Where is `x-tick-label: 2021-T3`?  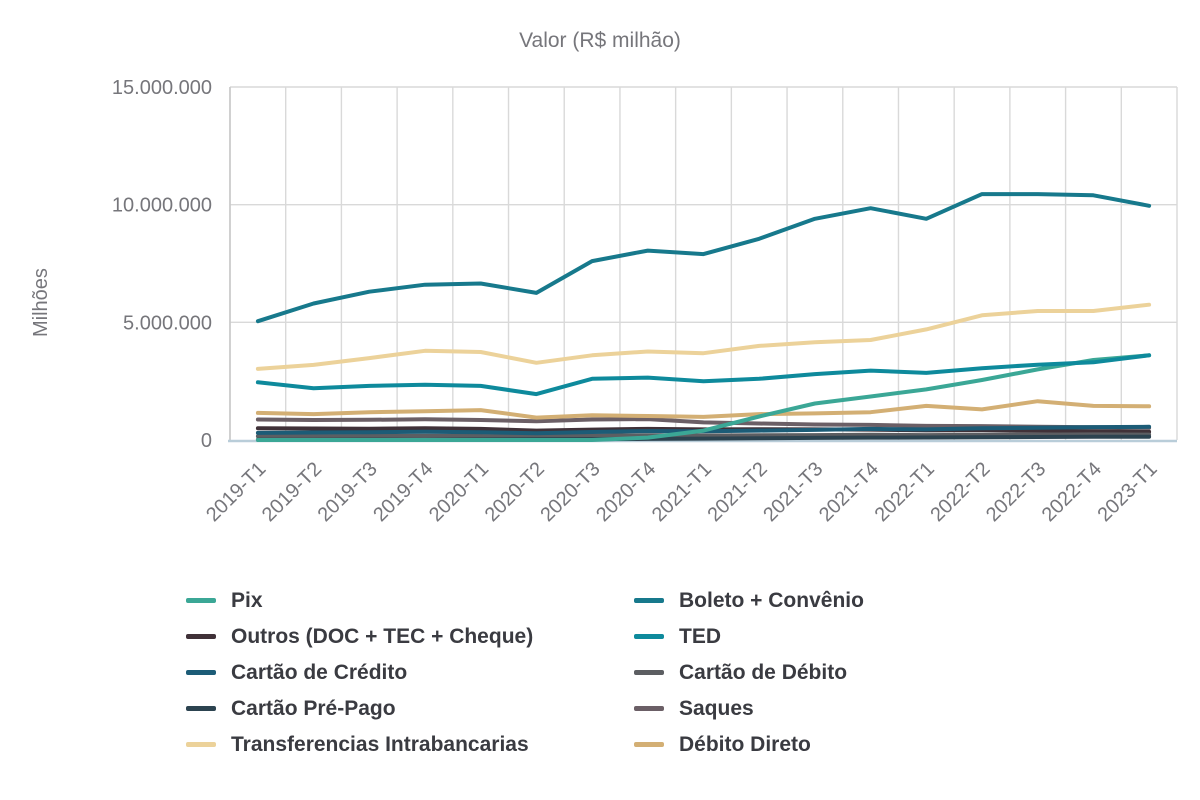 x-tick-label: 2021-T3 is located at coordinates (793, 492).